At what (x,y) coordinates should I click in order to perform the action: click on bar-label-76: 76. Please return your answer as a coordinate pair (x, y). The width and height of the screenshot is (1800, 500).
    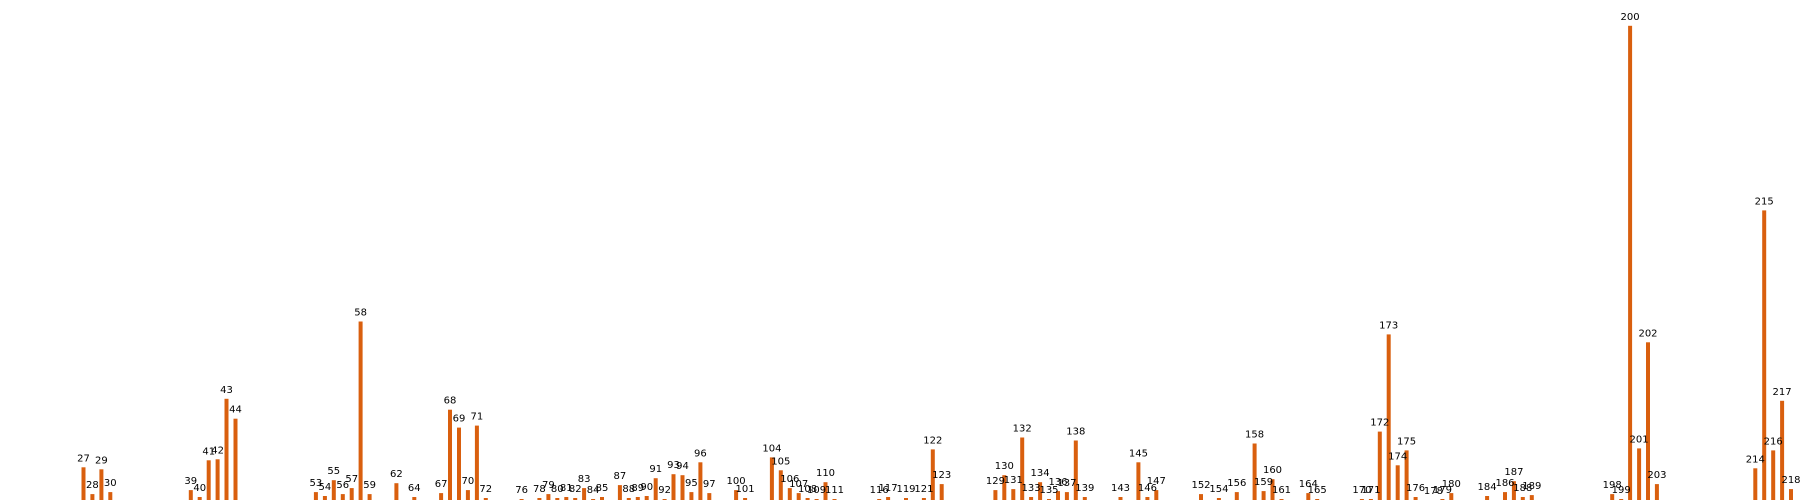
    Looking at the image, I should click on (521, 490).